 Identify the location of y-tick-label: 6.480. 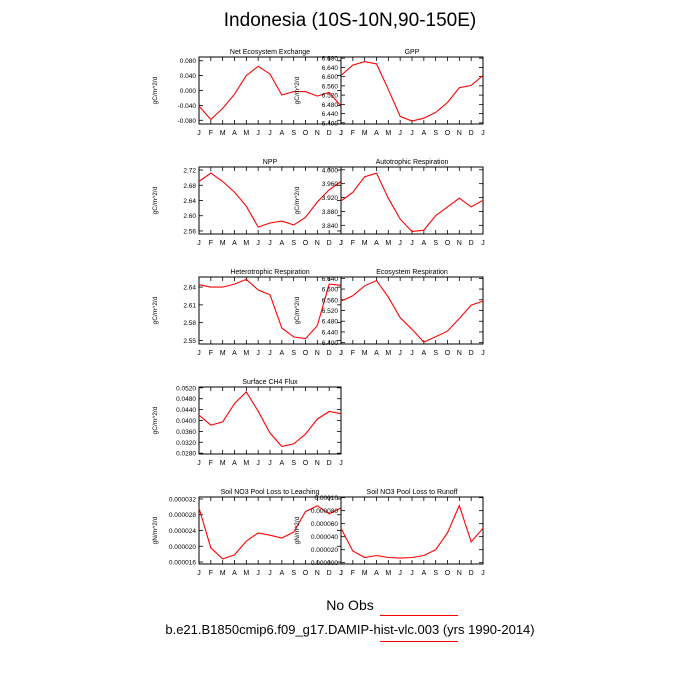
(330, 322).